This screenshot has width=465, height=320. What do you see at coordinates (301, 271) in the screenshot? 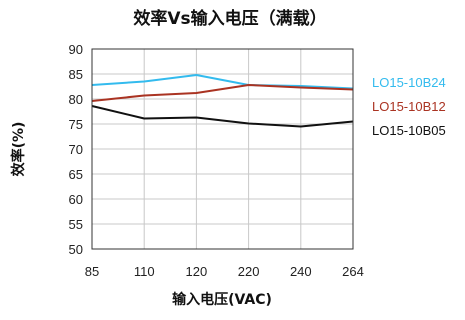
I see `x-tick-label: 240` at bounding box center [301, 271].